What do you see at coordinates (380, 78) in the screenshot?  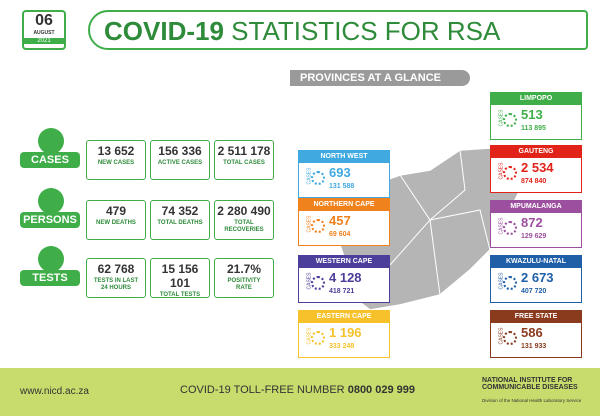 I see `provinces-header: PROVINCES AT A GLANCE` at bounding box center [380, 78].